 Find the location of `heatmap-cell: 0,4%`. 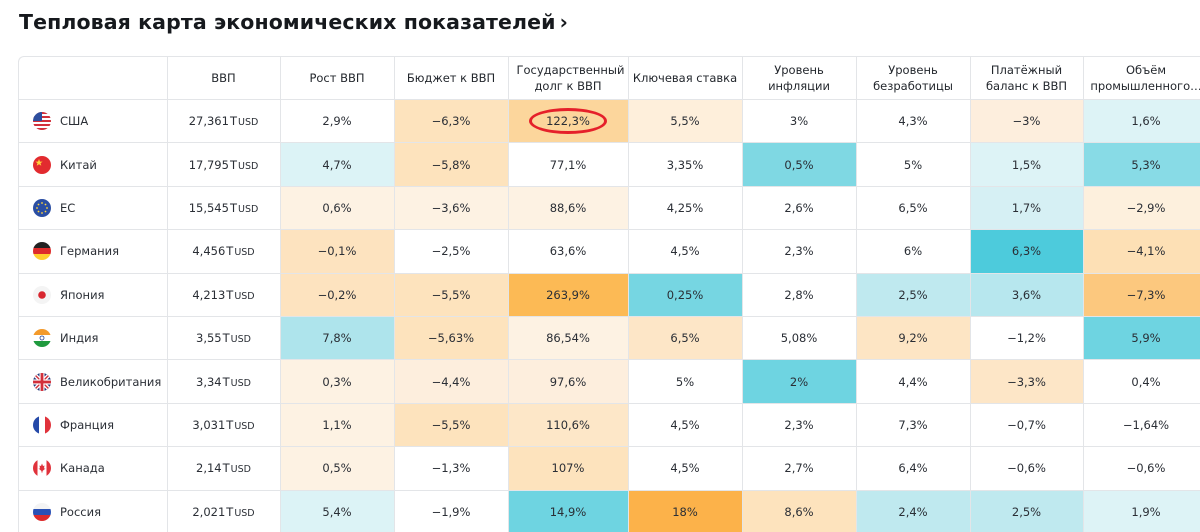

heatmap-cell: 0,4% is located at coordinates (1141, 381).